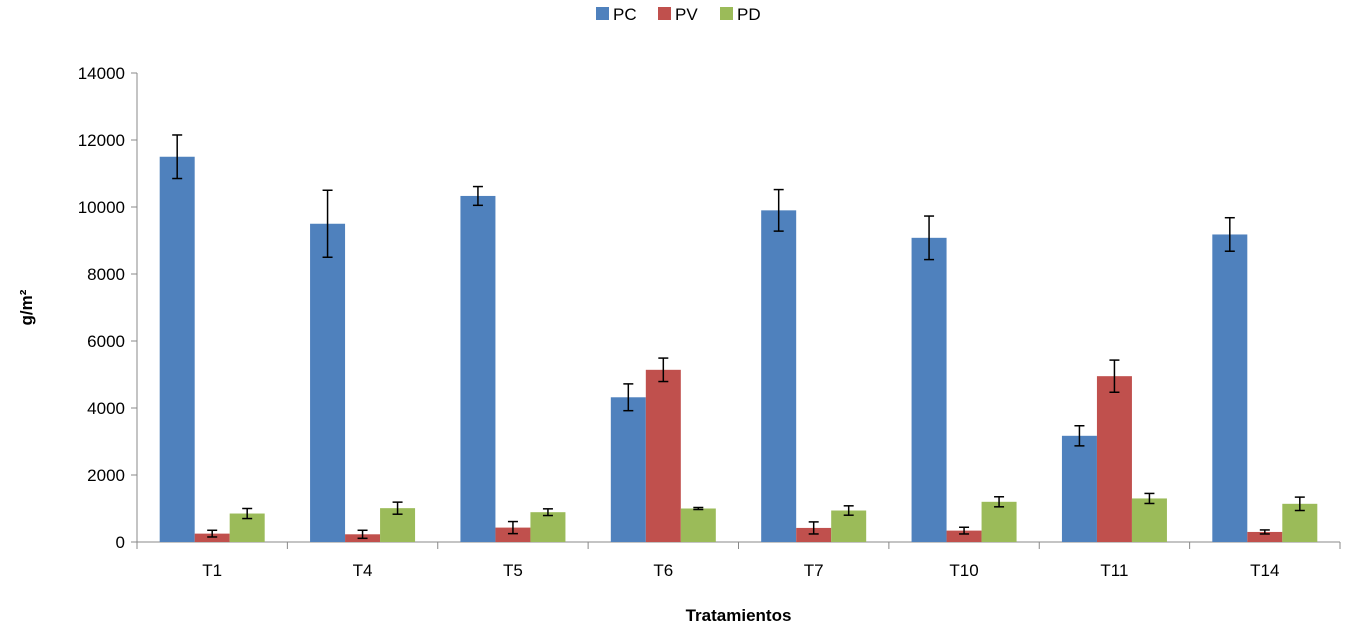  What do you see at coordinates (26, 307) in the screenshot?
I see `y-axis-title: g/m²` at bounding box center [26, 307].